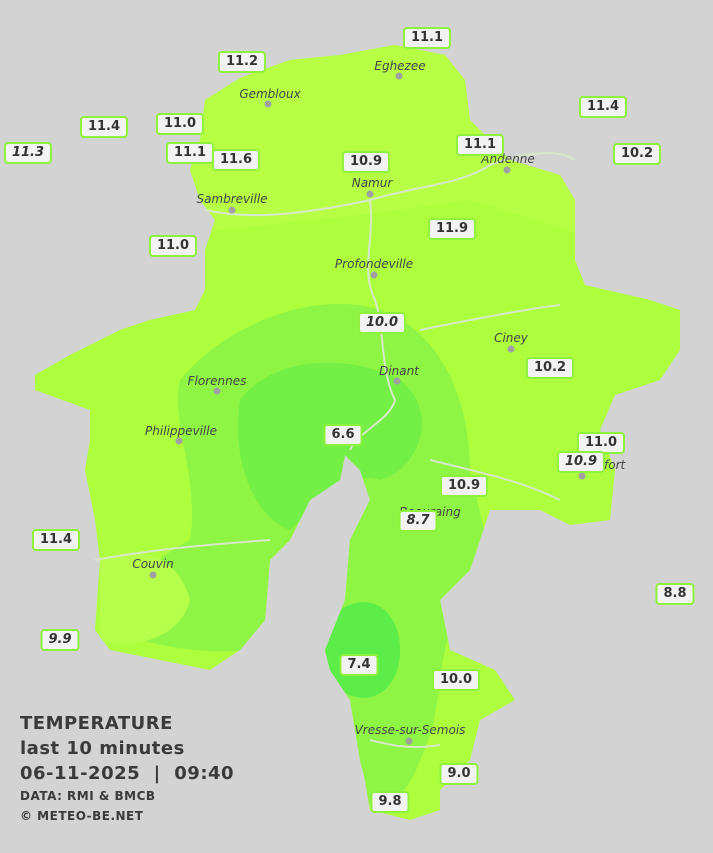 The image size is (713, 853). Describe the element at coordinates (390, 802) in the screenshot. I see `temperature-reading: 9.8` at that location.